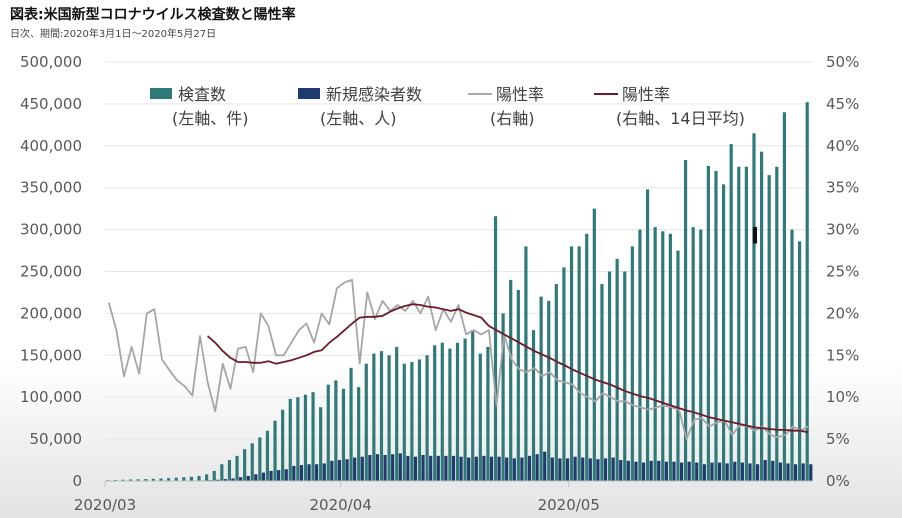  I want to click on legend-label: 新規感染者数, so click(374, 94).